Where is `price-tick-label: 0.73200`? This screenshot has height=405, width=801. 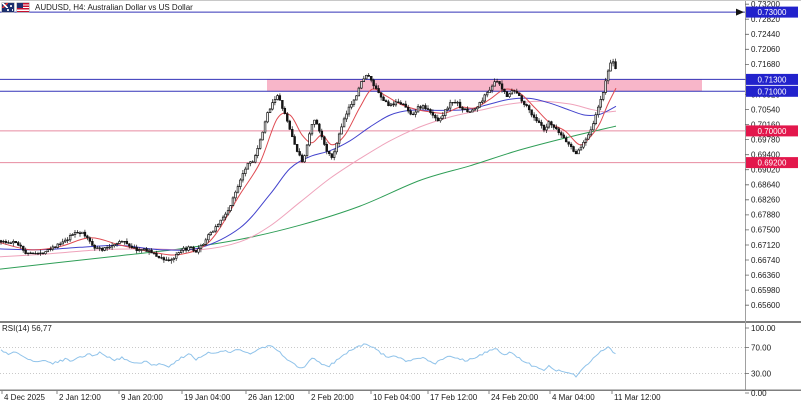
price-tick-label: 0.73200 is located at coordinates (765, 5).